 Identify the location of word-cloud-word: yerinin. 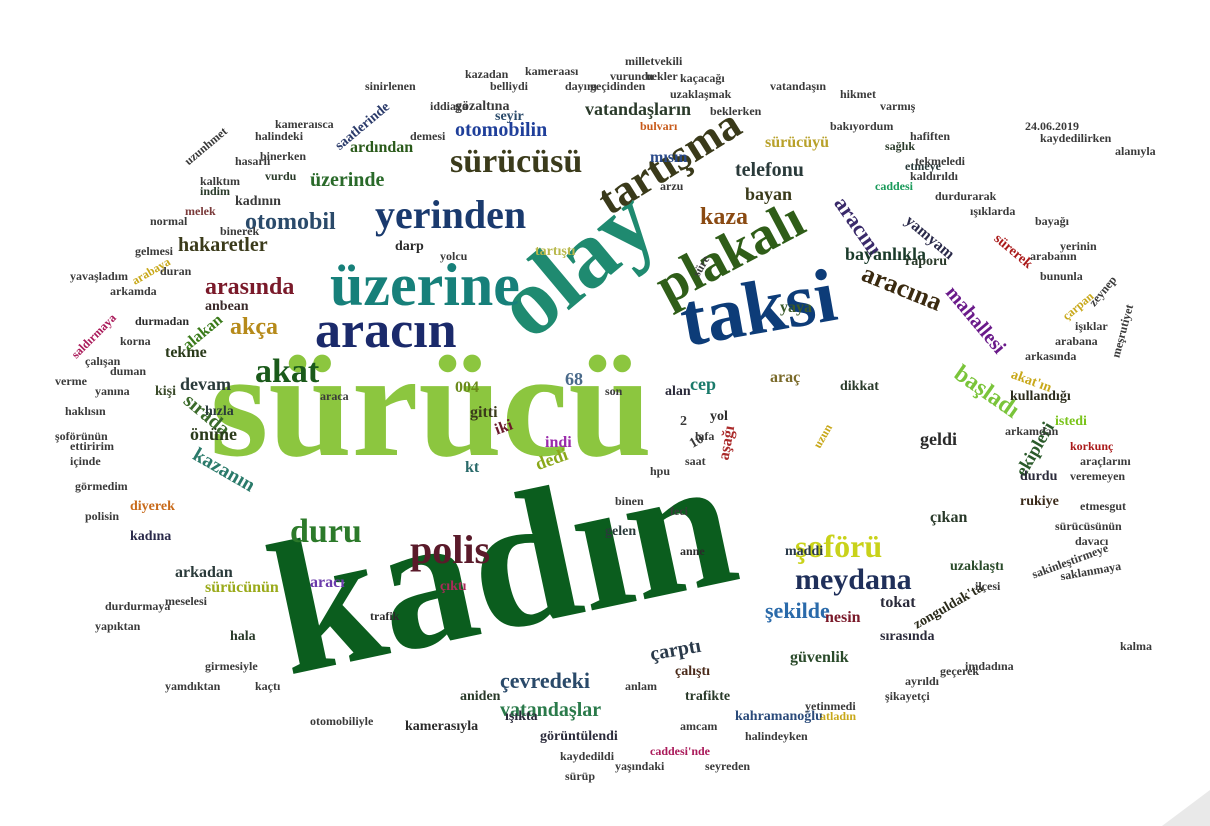
(1078, 246).